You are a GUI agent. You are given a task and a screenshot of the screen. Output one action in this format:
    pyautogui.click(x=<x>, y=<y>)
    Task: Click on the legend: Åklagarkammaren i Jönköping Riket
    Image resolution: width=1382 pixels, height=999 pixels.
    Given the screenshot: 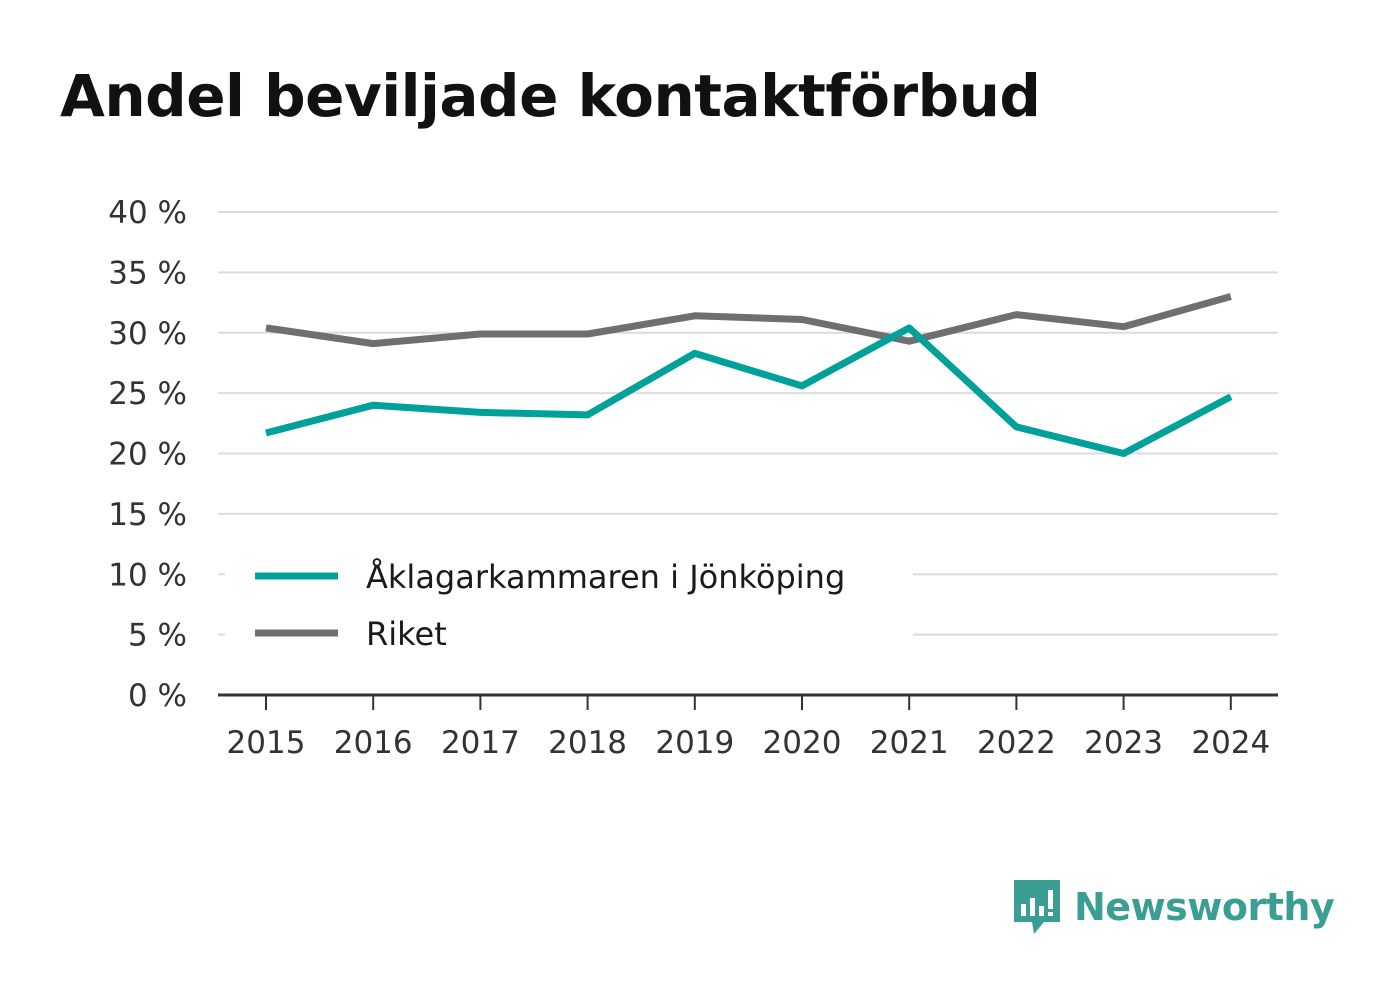 What is the action you would take?
    pyautogui.click(x=569, y=606)
    